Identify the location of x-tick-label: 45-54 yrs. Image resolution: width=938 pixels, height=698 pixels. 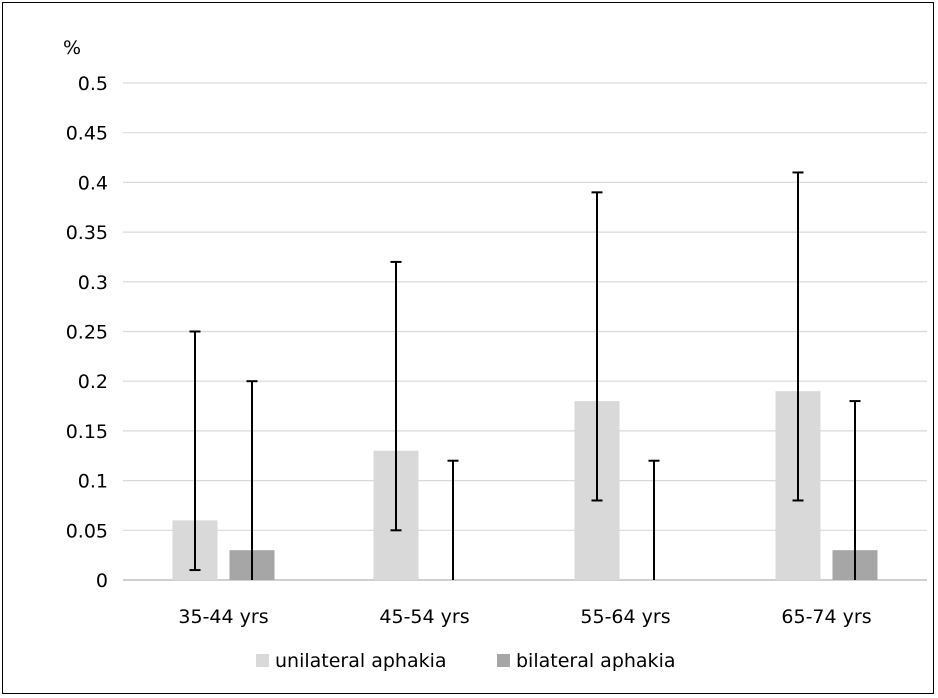
(424, 617).